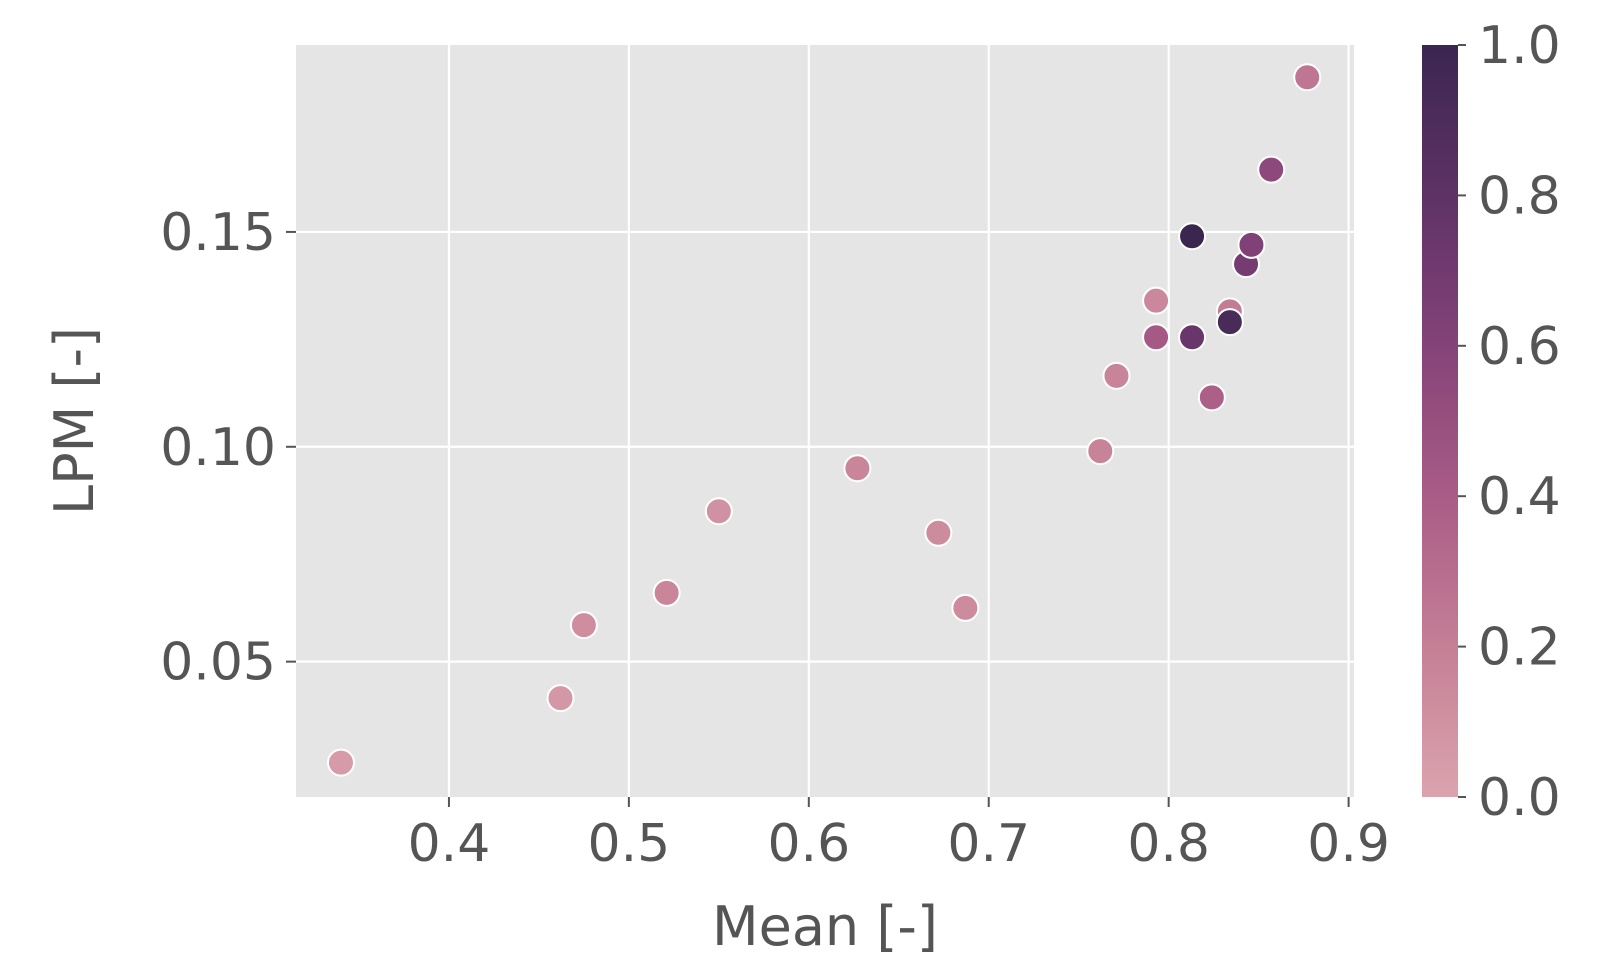 This screenshot has width=1600, height=960. I want to click on x-axis-label: Mean [-], so click(825, 926).